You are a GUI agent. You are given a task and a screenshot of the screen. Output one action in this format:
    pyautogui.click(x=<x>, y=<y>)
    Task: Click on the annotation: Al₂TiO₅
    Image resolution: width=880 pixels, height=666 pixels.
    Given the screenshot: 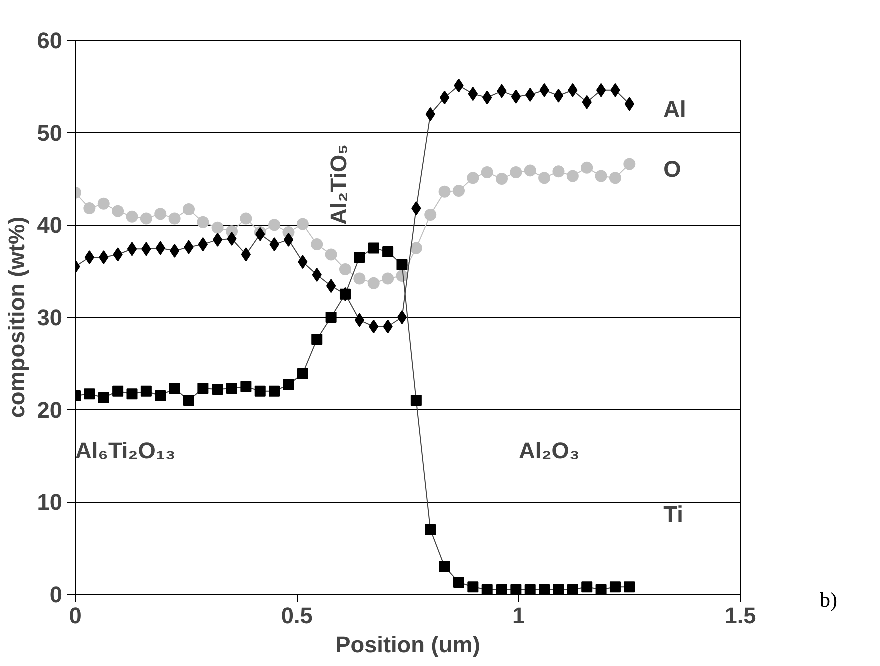 What is the action you would take?
    pyautogui.click(x=338, y=184)
    